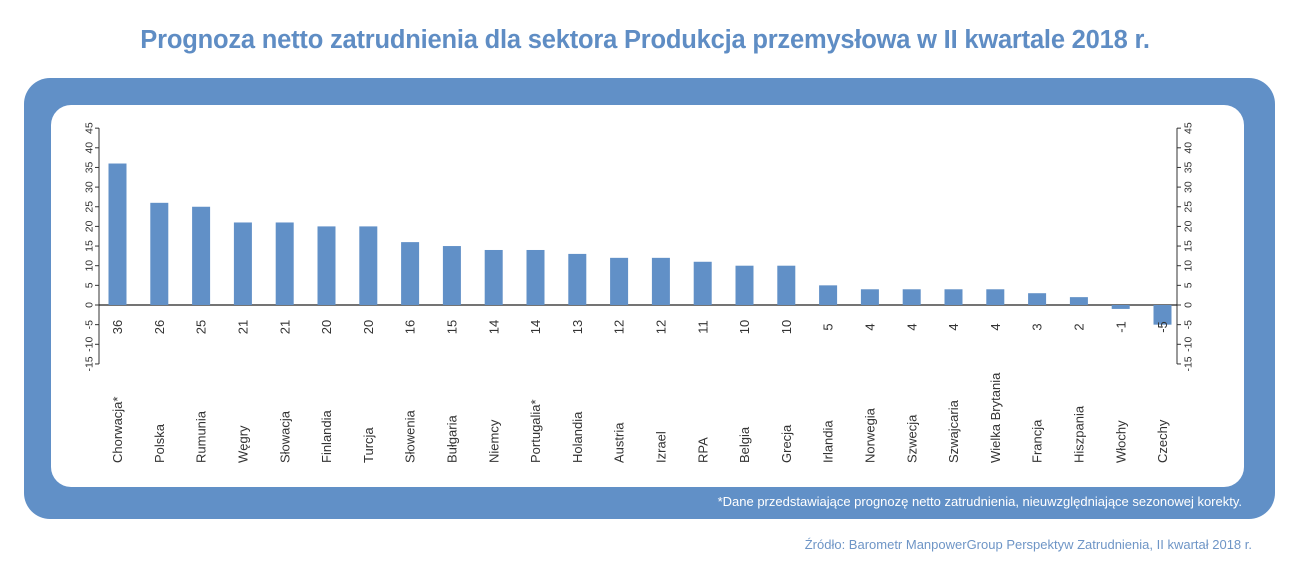 Image resolution: width=1290 pixels, height=568 pixels. I want to click on y-tick-label-right: 30, so click(1189, 187).